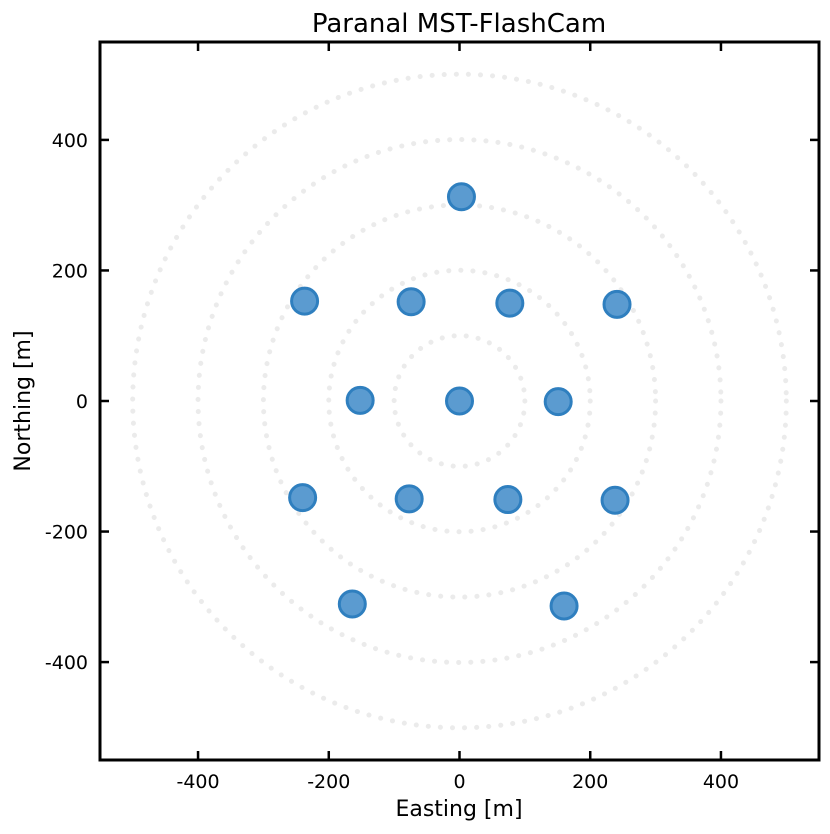  I want to click on x-tick-label: 400, so click(721, 782).